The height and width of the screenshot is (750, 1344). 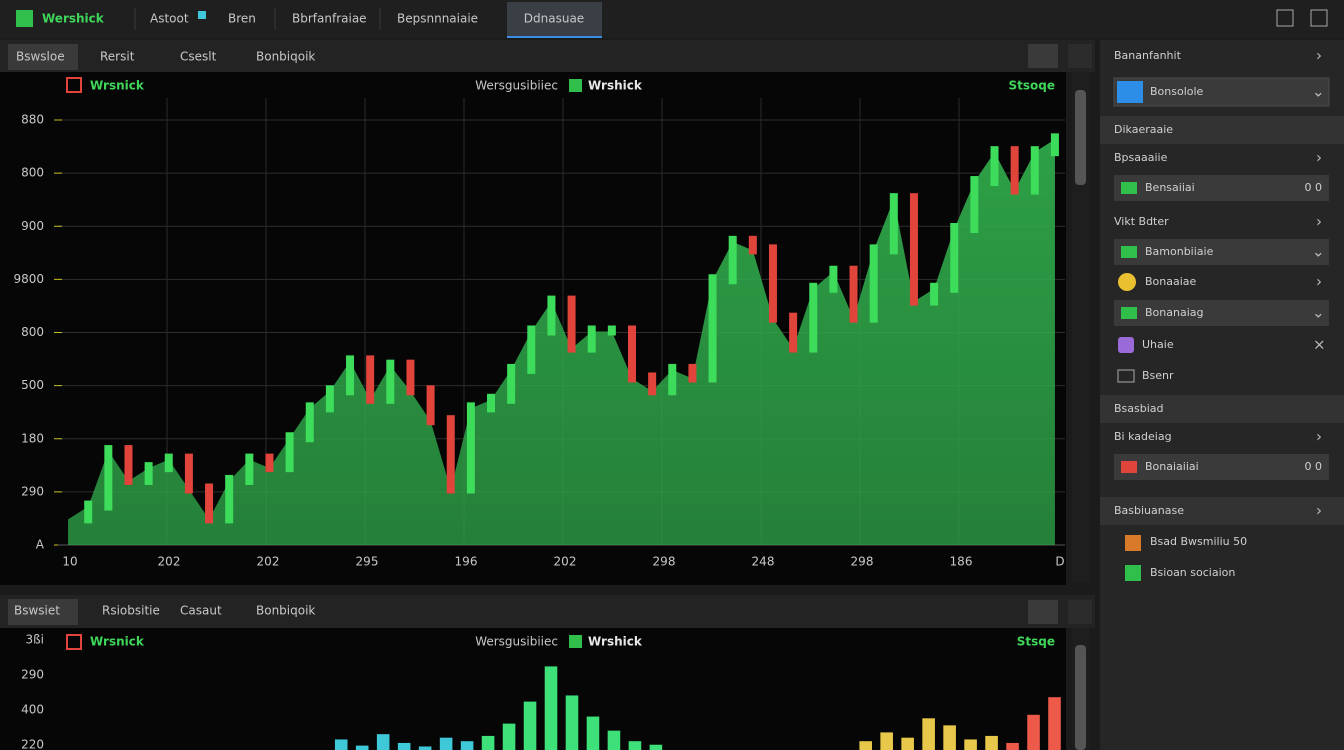 What do you see at coordinates (1081, 327) in the screenshot?
I see `scrollbar` at bounding box center [1081, 327].